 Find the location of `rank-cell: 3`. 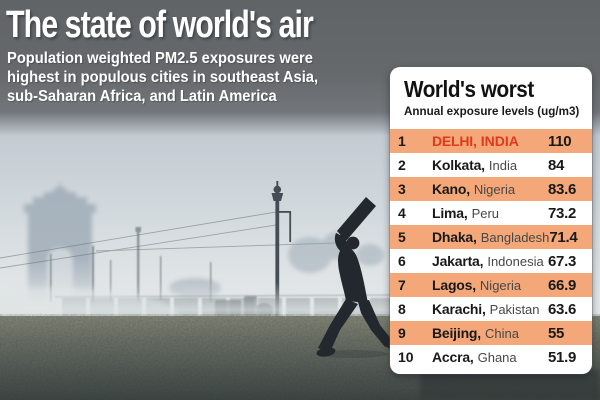

rank-cell: 3 is located at coordinates (402, 189).